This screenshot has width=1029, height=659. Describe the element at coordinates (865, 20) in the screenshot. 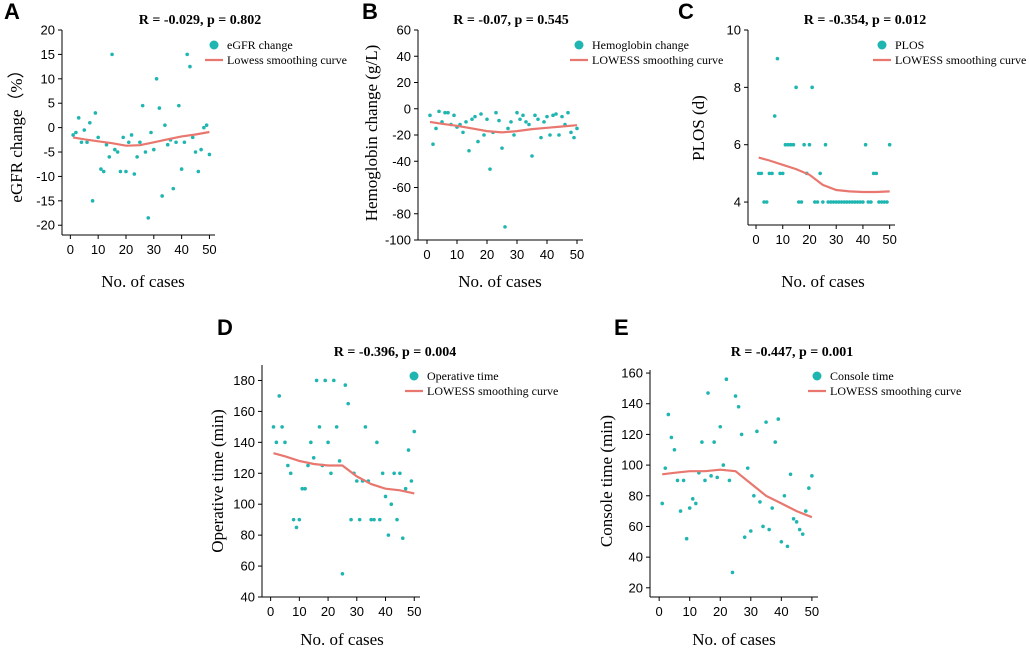

I see `chart-title: R = -0.354, p = 0.012` at that location.